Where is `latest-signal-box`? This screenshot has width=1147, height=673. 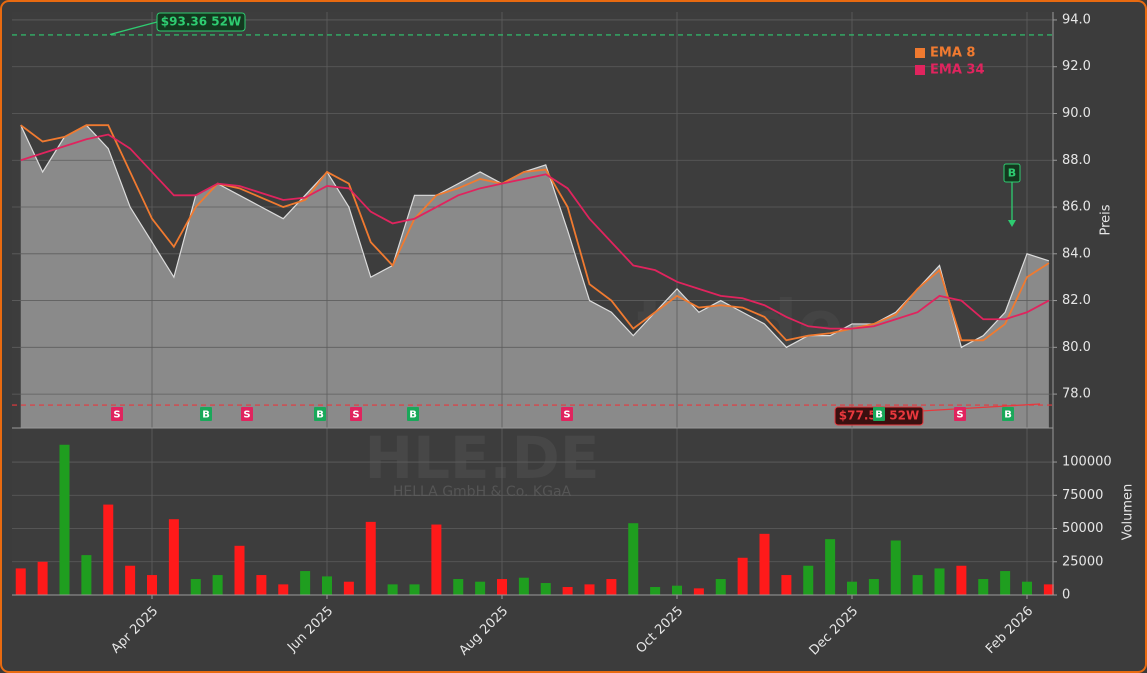
latest-signal-box is located at coordinates (1012, 173).